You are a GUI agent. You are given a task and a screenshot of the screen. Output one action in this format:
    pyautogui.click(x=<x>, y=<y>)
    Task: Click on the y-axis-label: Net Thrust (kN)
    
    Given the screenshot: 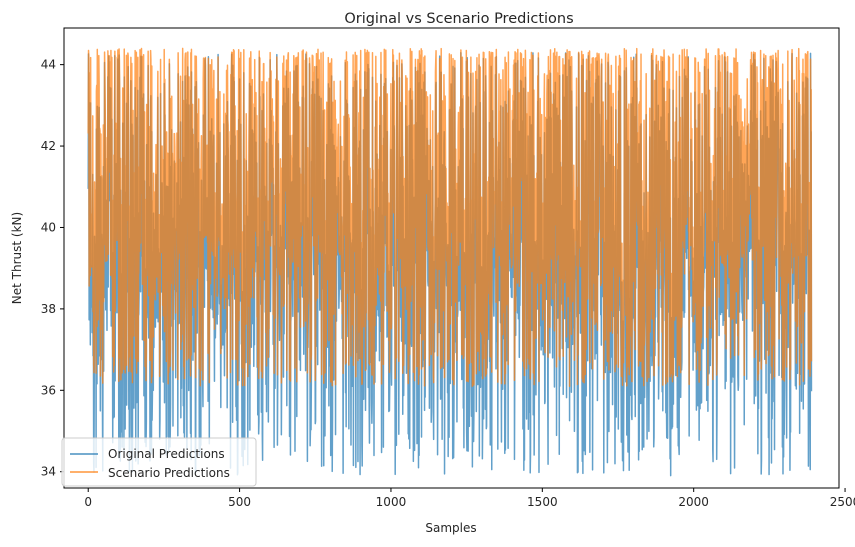 What is the action you would take?
    pyautogui.click(x=17, y=258)
    